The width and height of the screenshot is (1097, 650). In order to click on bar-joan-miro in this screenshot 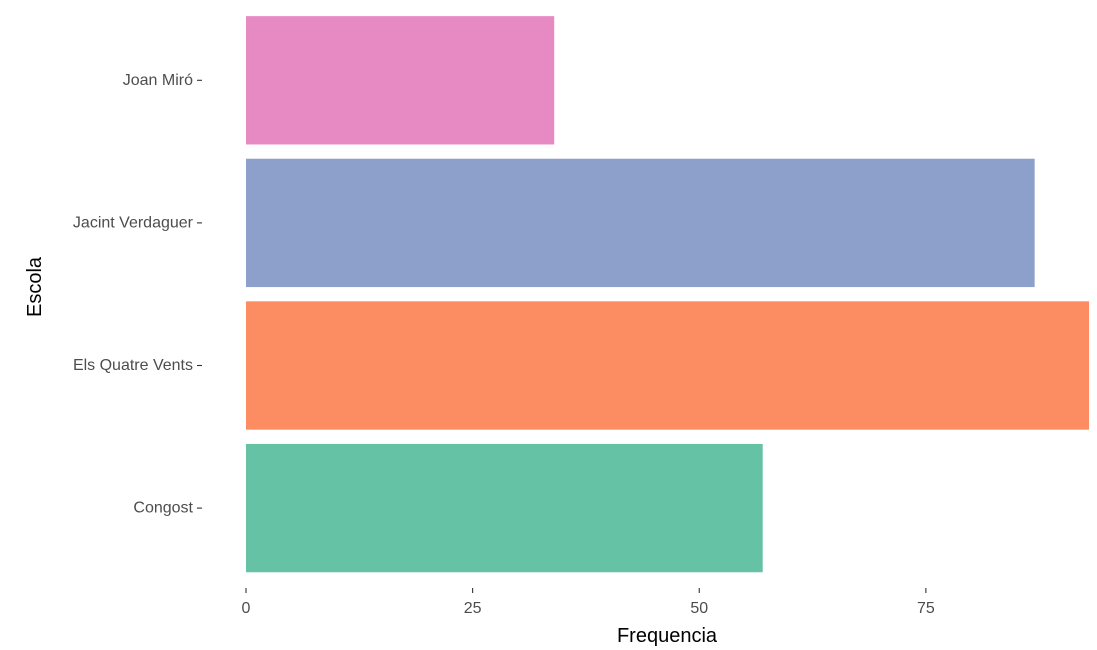, I will do `click(400, 80)`.